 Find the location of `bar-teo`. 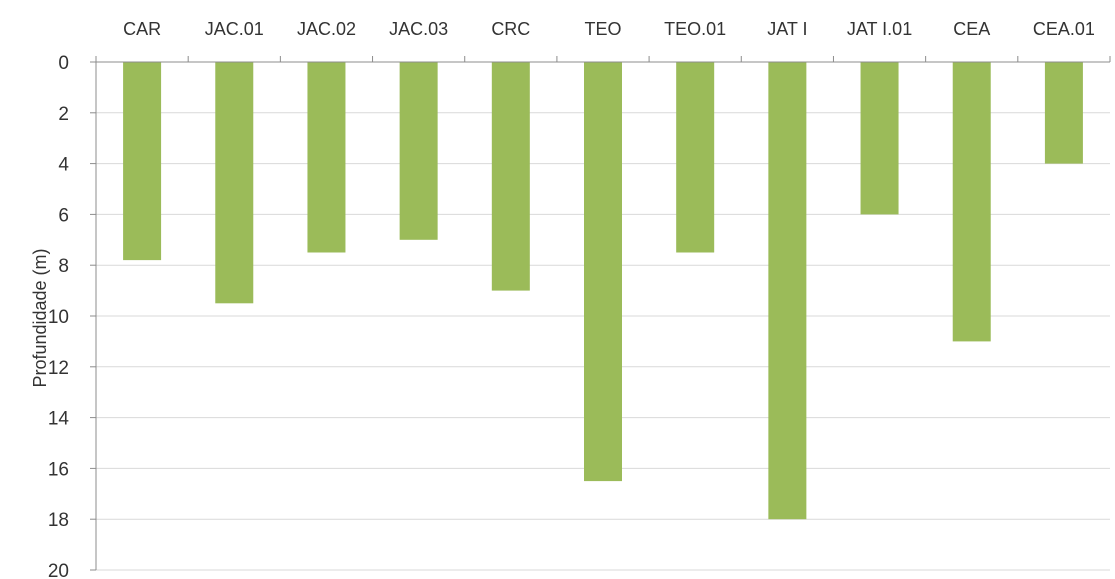

bar-teo is located at coordinates (603, 272).